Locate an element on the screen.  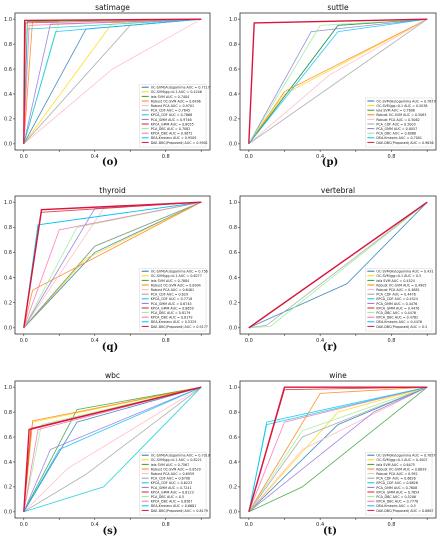
legend-label: KPCA_CDF AUC = 0.7718 is located at coordinates (172, 299).